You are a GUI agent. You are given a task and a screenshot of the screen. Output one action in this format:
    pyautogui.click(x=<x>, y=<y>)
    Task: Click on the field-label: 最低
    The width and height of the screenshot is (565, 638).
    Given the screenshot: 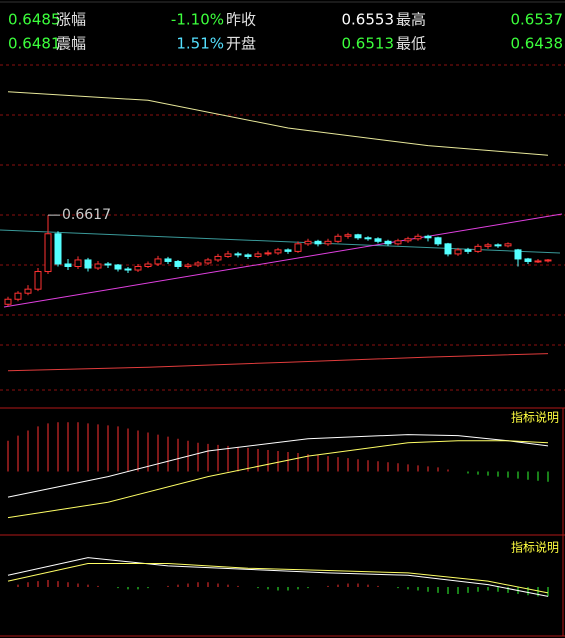 What is the action you would take?
    pyautogui.click(x=411, y=44)
    